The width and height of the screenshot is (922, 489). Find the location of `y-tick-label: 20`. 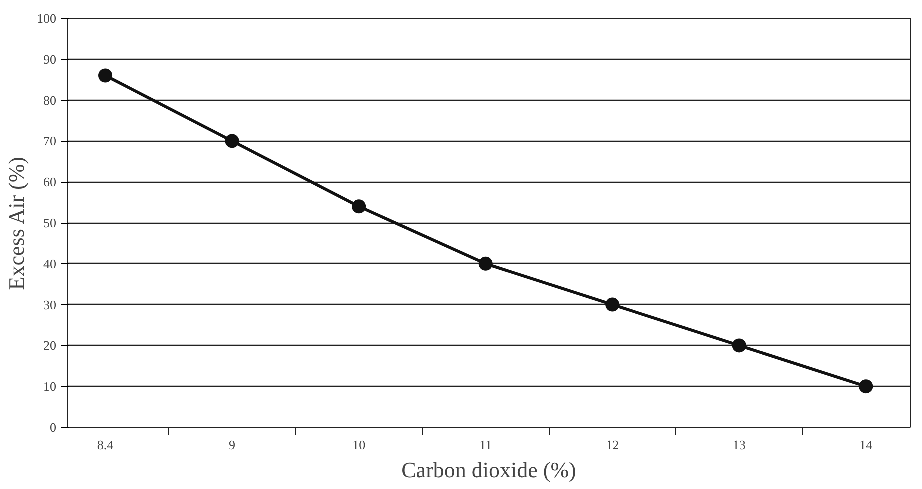

y-tick-label: 20 is located at coordinates (50, 346).